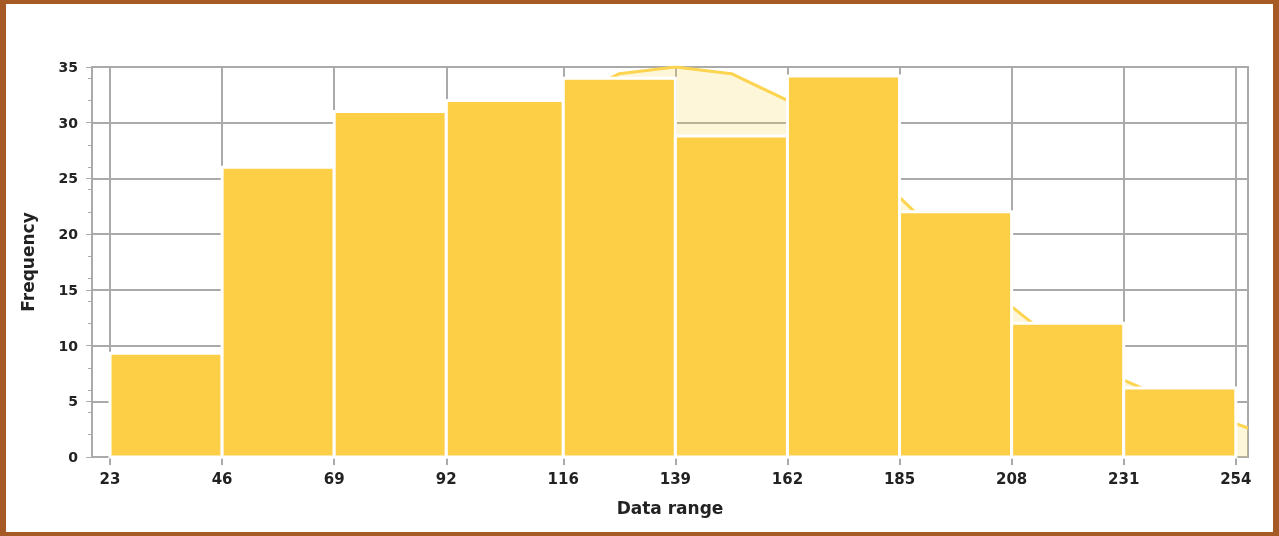 The width and height of the screenshot is (1279, 536). I want to click on y-tick-label: 20, so click(68, 234).